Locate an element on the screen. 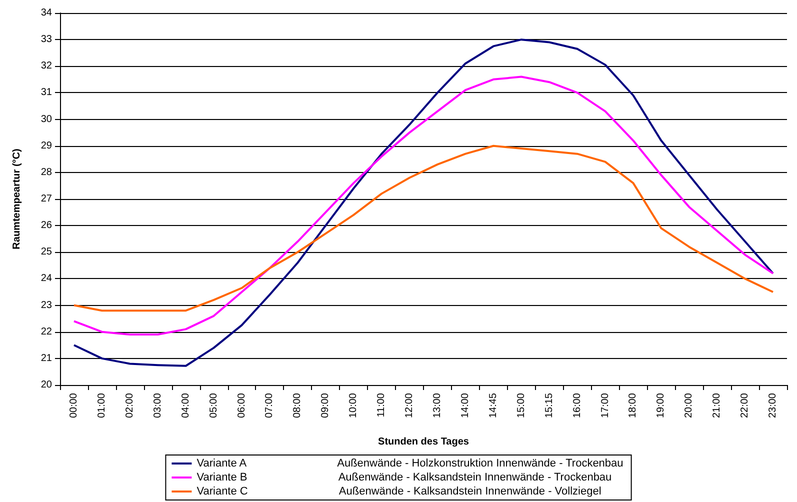  y-tick-label: 33 is located at coordinates (46, 40).